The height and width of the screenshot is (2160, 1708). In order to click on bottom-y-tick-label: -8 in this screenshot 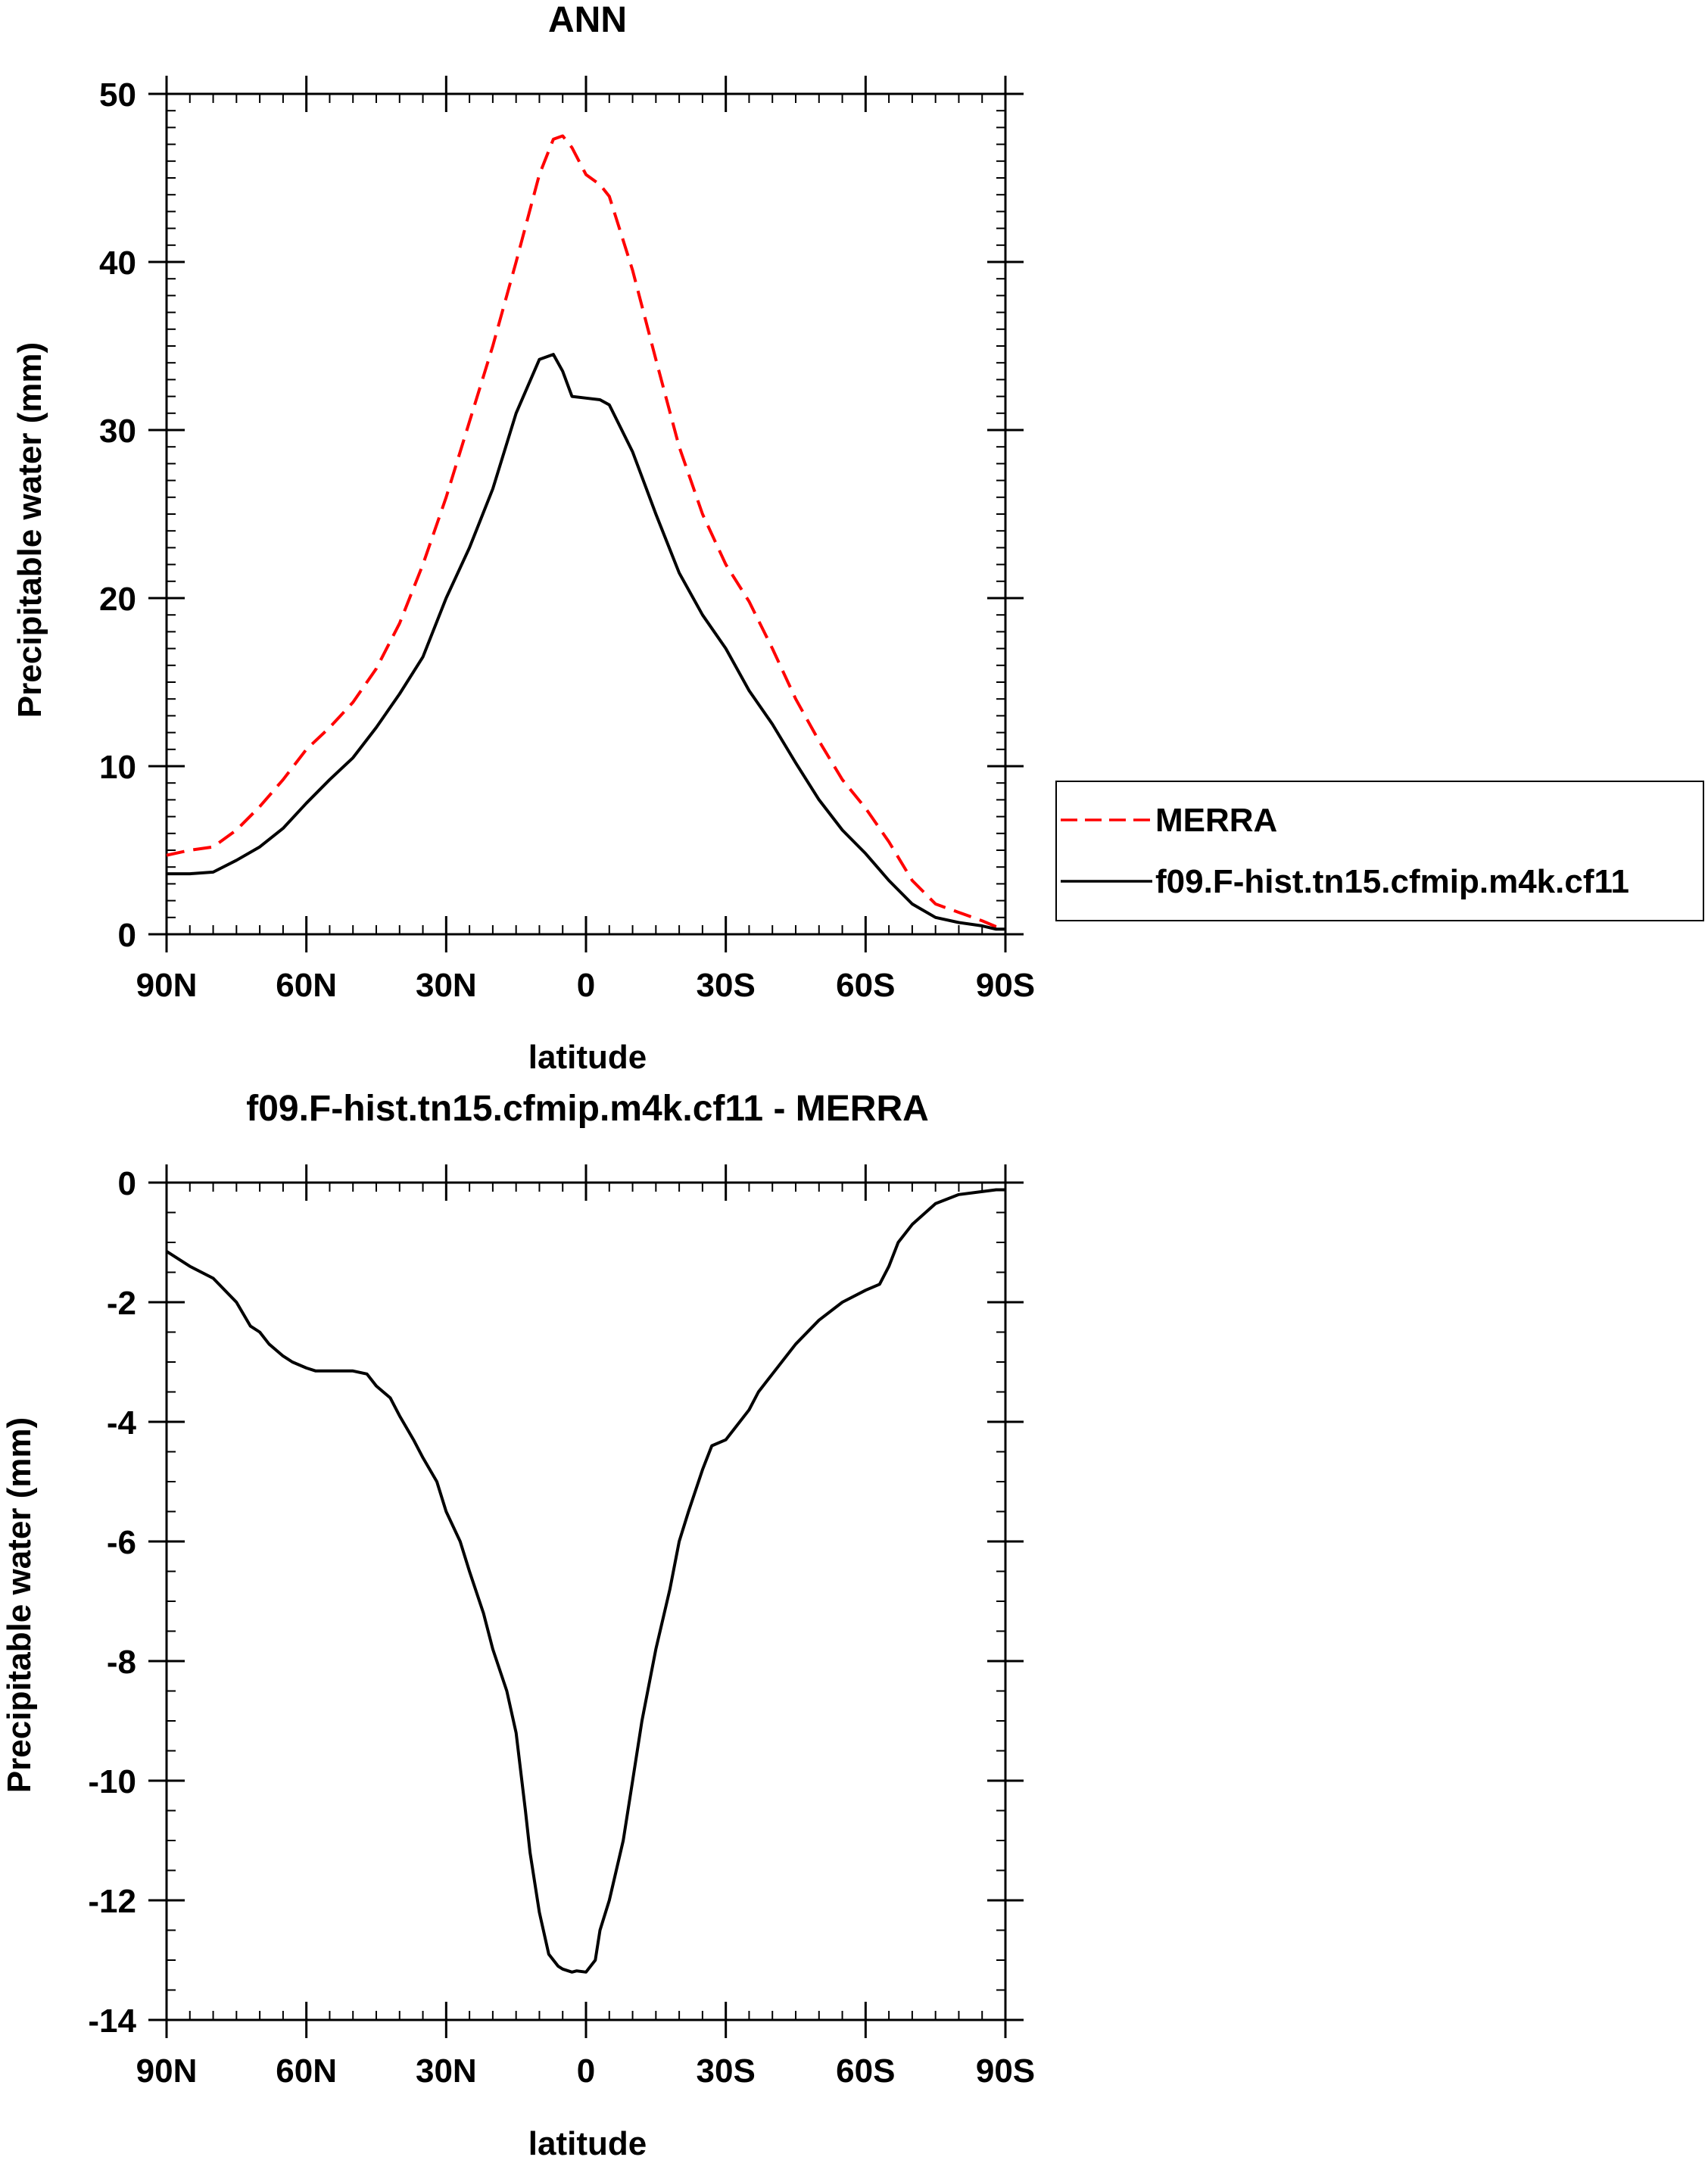, I will do `click(121, 1662)`.